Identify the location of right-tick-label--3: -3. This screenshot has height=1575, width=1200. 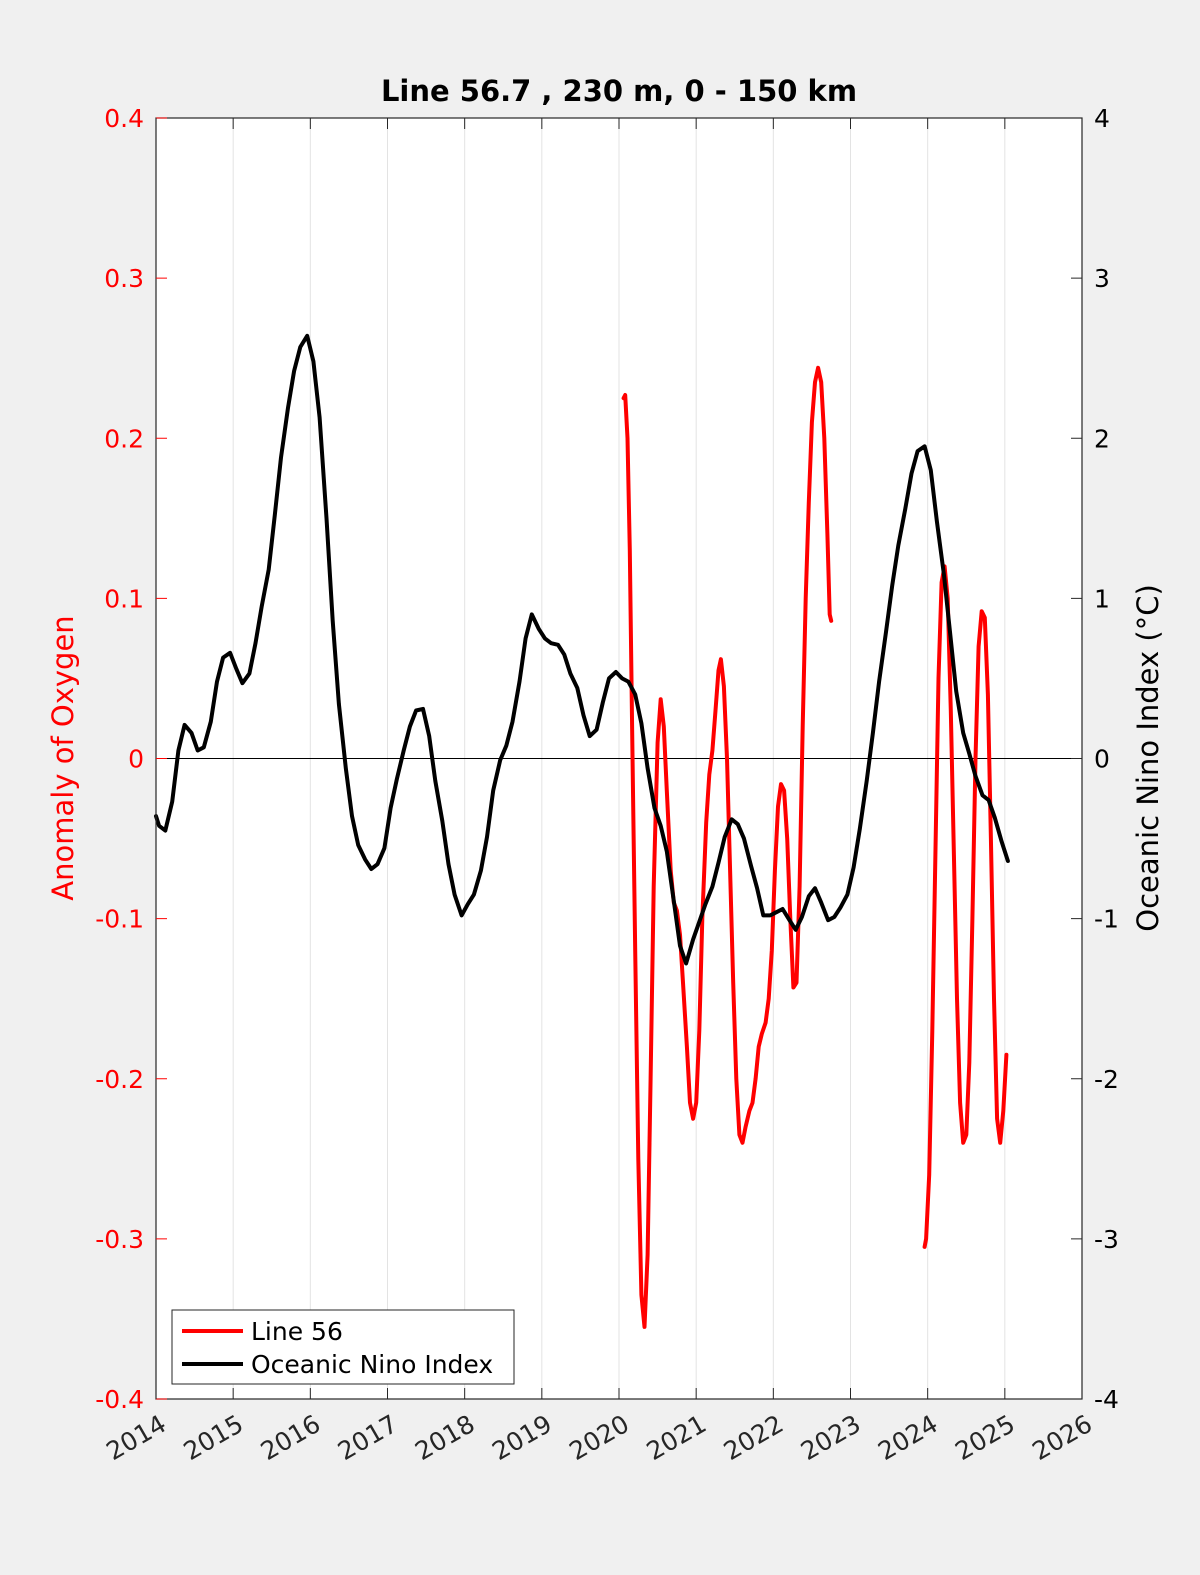
(1106, 1239).